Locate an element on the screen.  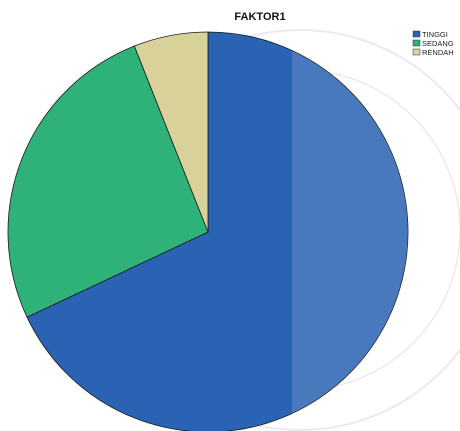
legend-swatch-tinggi is located at coordinates (416, 34).